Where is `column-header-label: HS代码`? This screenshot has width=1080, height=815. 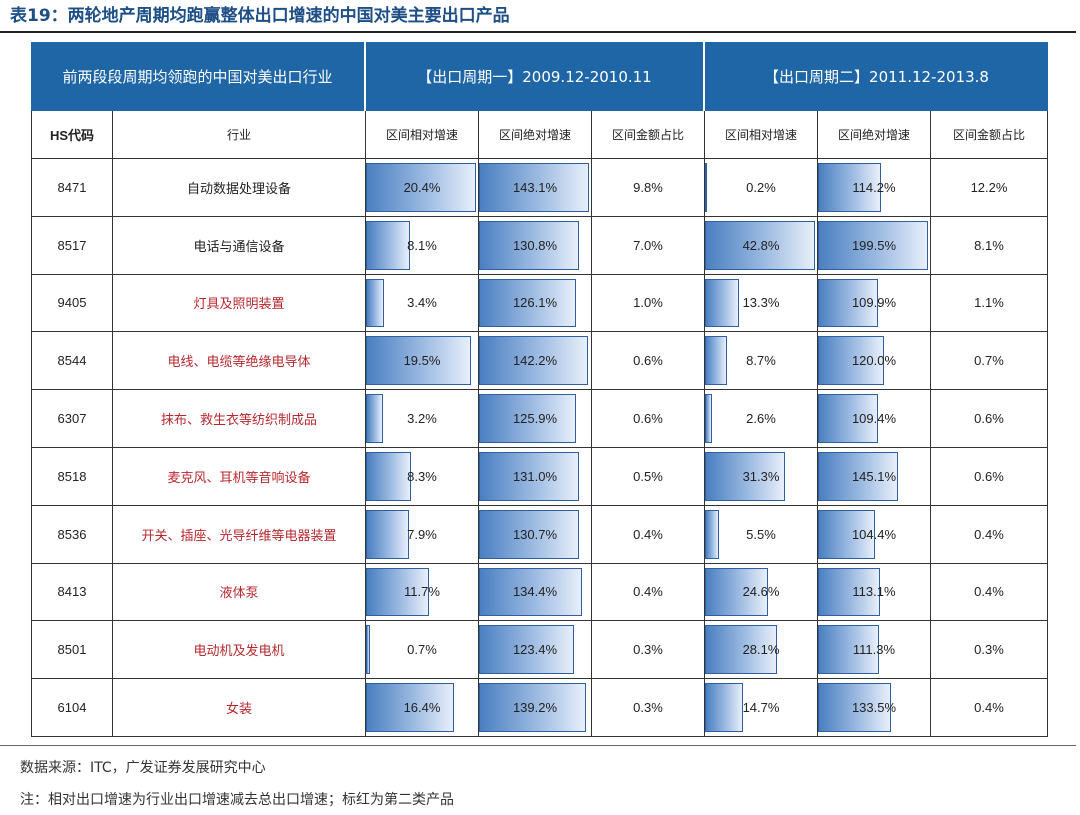
column-header-label: HS代码 is located at coordinates (72, 135).